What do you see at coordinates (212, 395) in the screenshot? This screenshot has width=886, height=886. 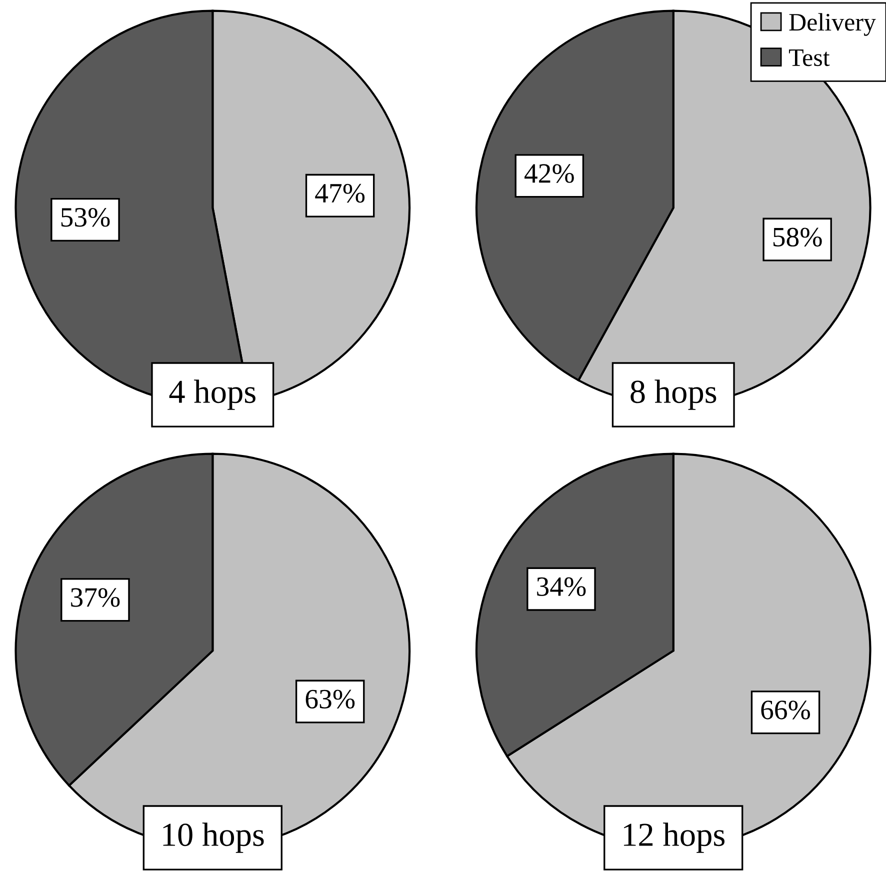 I see `text: 4 hops` at bounding box center [212, 395].